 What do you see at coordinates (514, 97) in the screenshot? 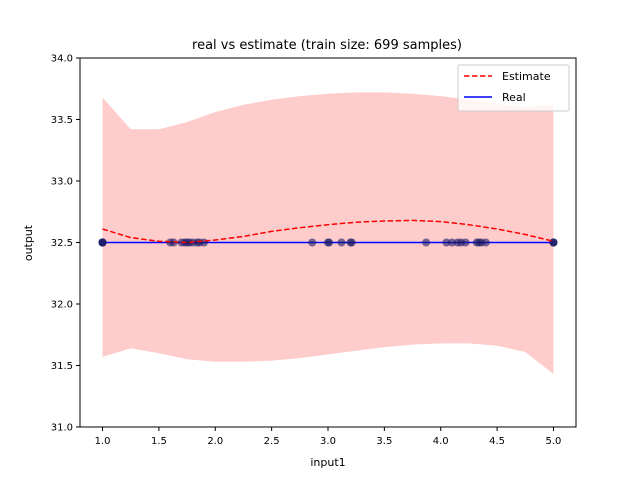
I see `legend-real-label: Real` at bounding box center [514, 97].